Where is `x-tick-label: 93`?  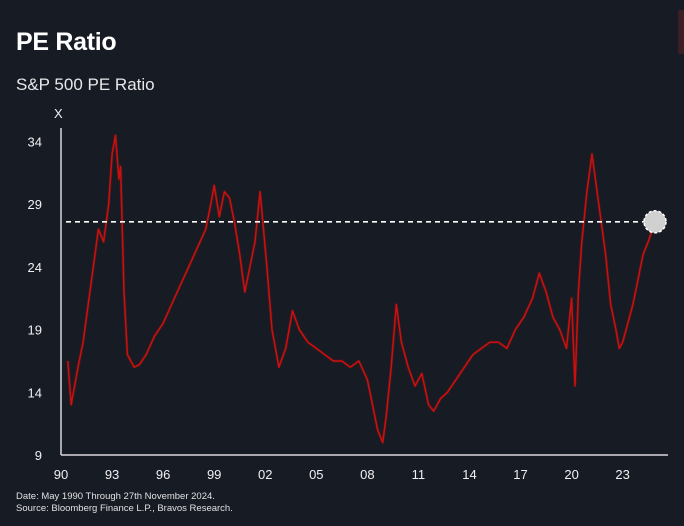
x-tick-label: 93 is located at coordinates (112, 474).